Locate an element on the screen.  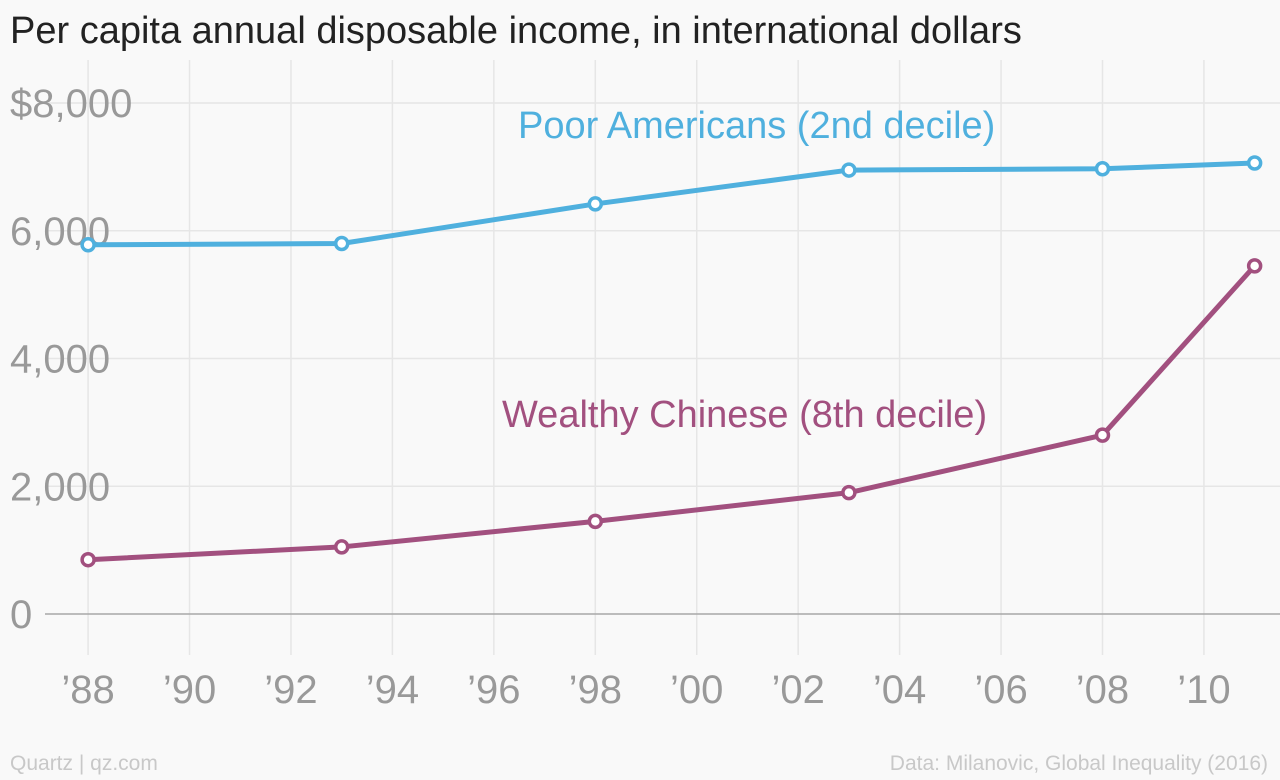
x-tick-label: ’94 is located at coordinates (392, 690).